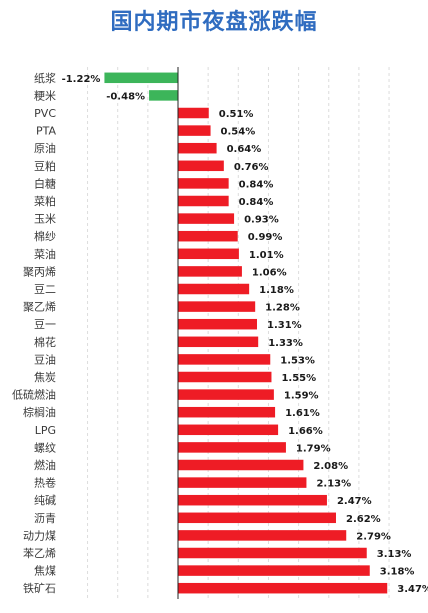 The width and height of the screenshot is (428, 613). Describe the element at coordinates (297, 360) in the screenshot. I see `value-label: 1.53%` at that location.